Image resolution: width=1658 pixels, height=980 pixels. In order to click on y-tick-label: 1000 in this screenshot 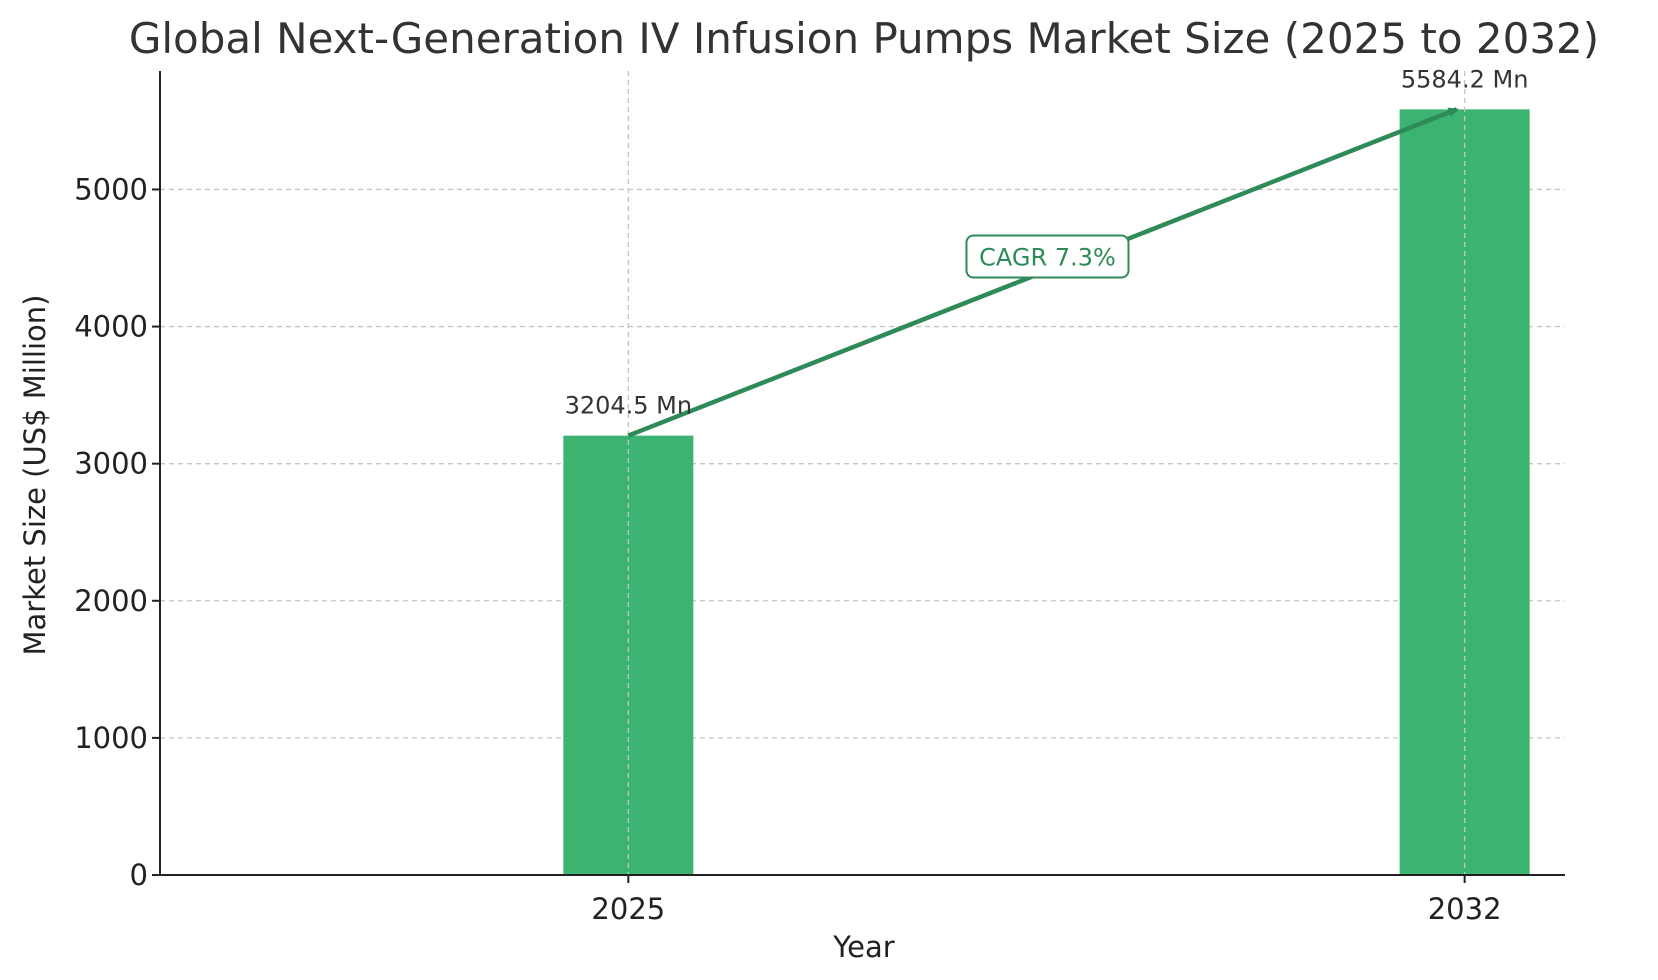, I will do `click(111, 738)`.